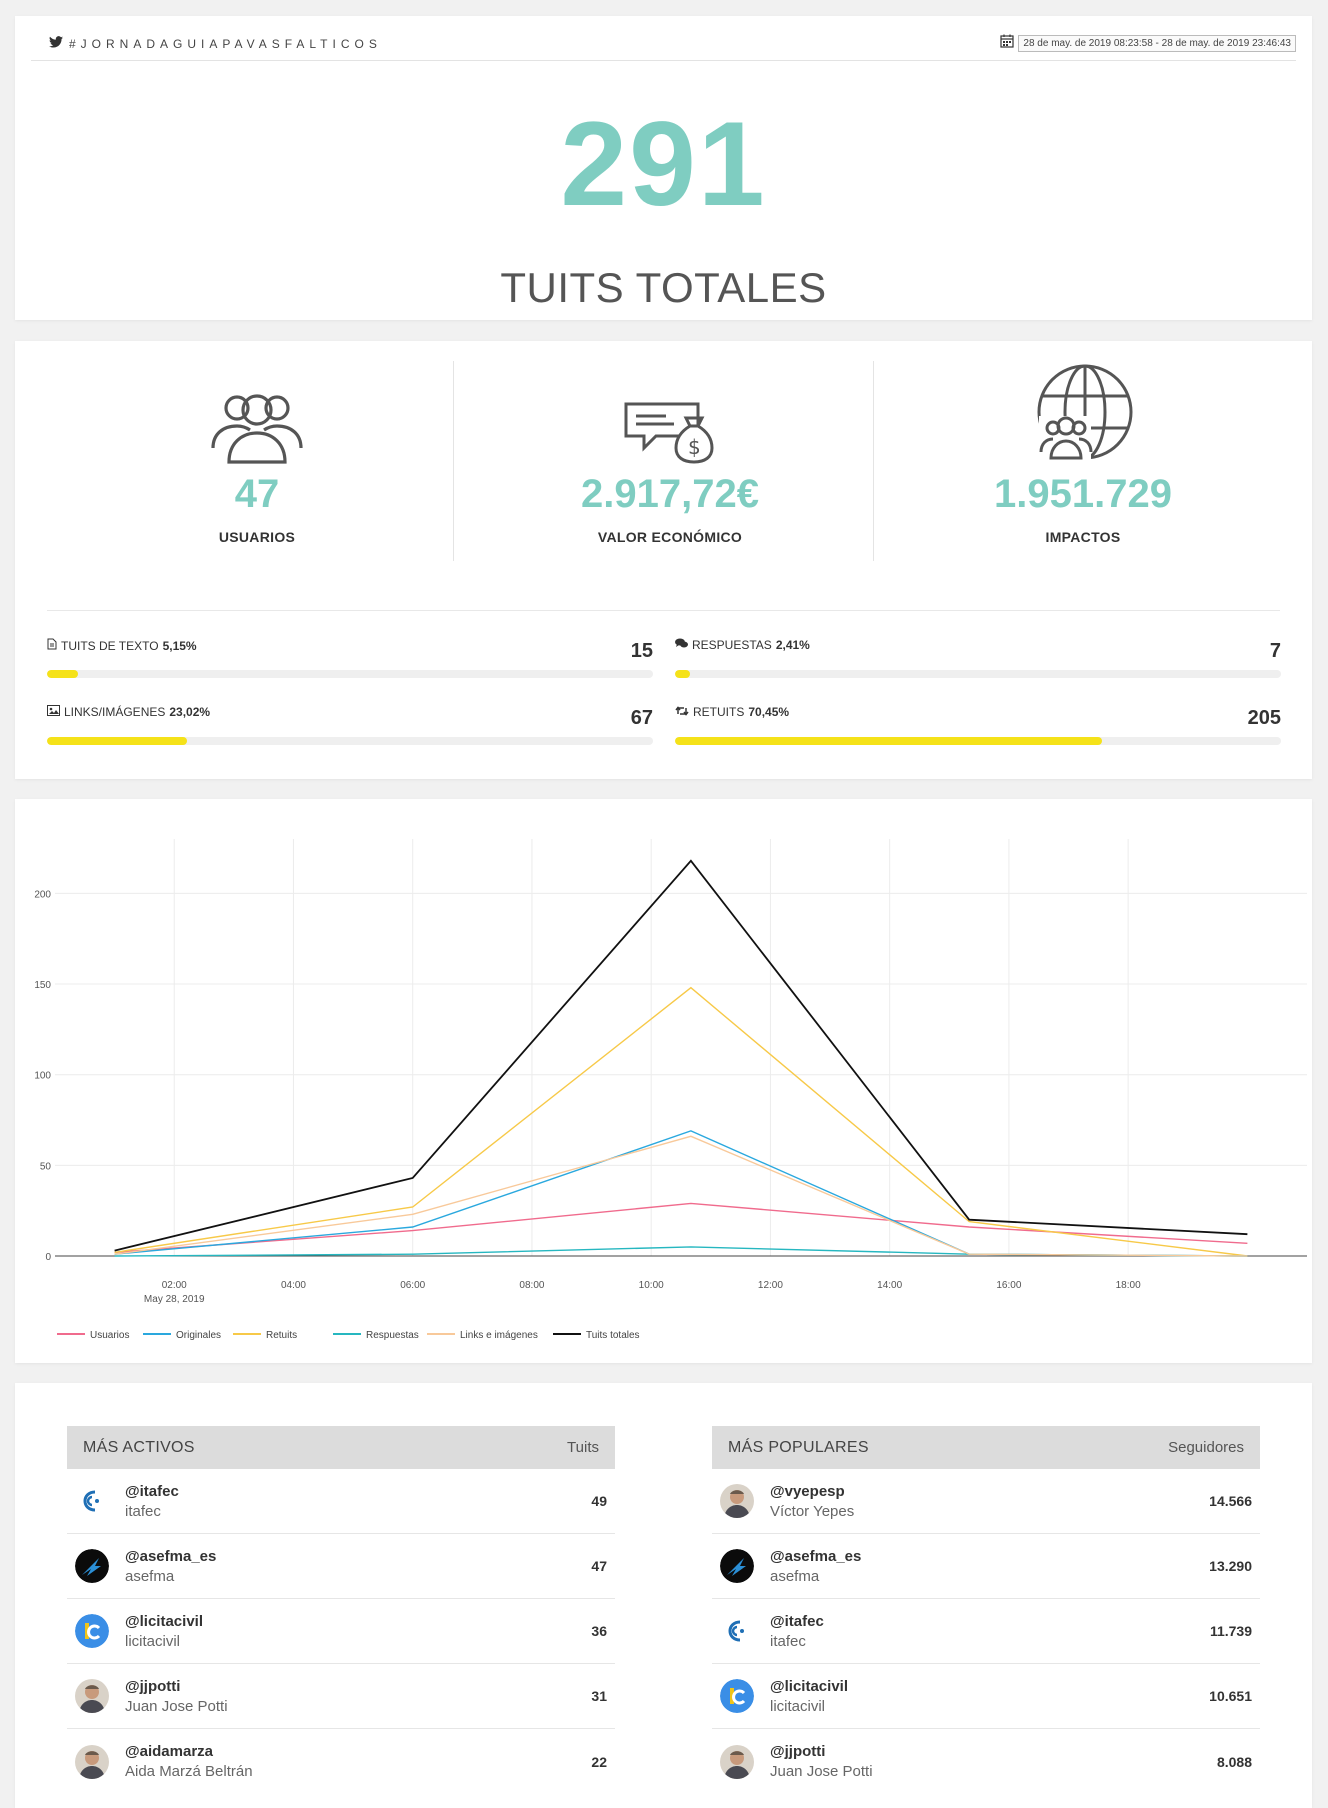 The image size is (1328, 1808). I want to click on breakdown-percent: 5,15%, so click(179, 645).